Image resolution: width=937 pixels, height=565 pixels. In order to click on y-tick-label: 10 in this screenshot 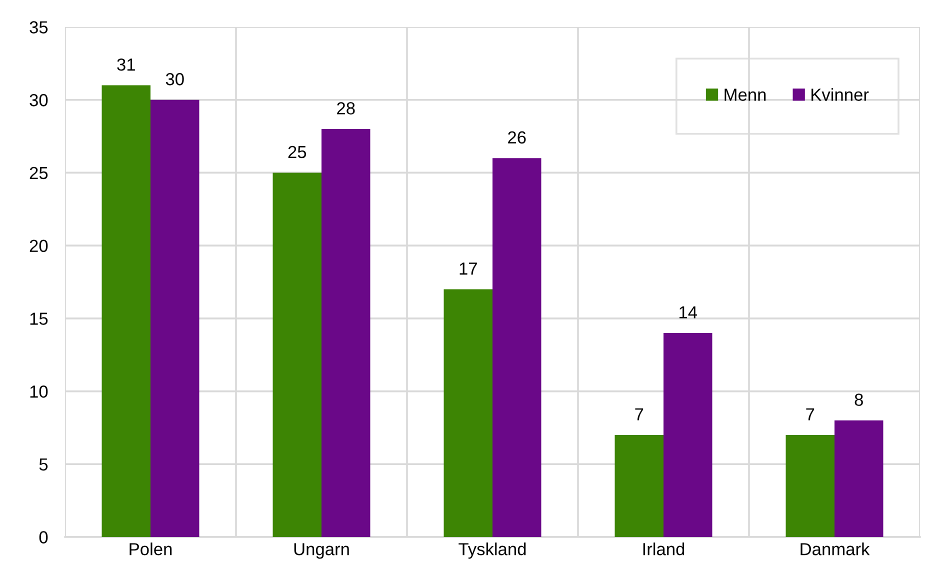, I will do `click(39, 391)`.